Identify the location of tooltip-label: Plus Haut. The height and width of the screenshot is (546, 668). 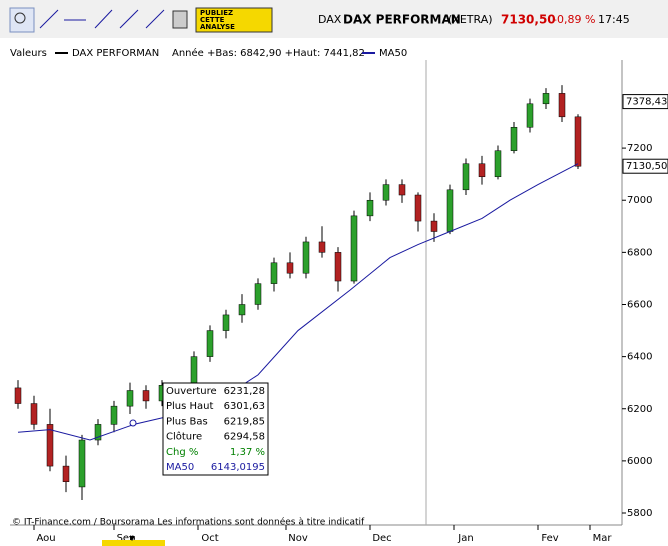
(190, 406).